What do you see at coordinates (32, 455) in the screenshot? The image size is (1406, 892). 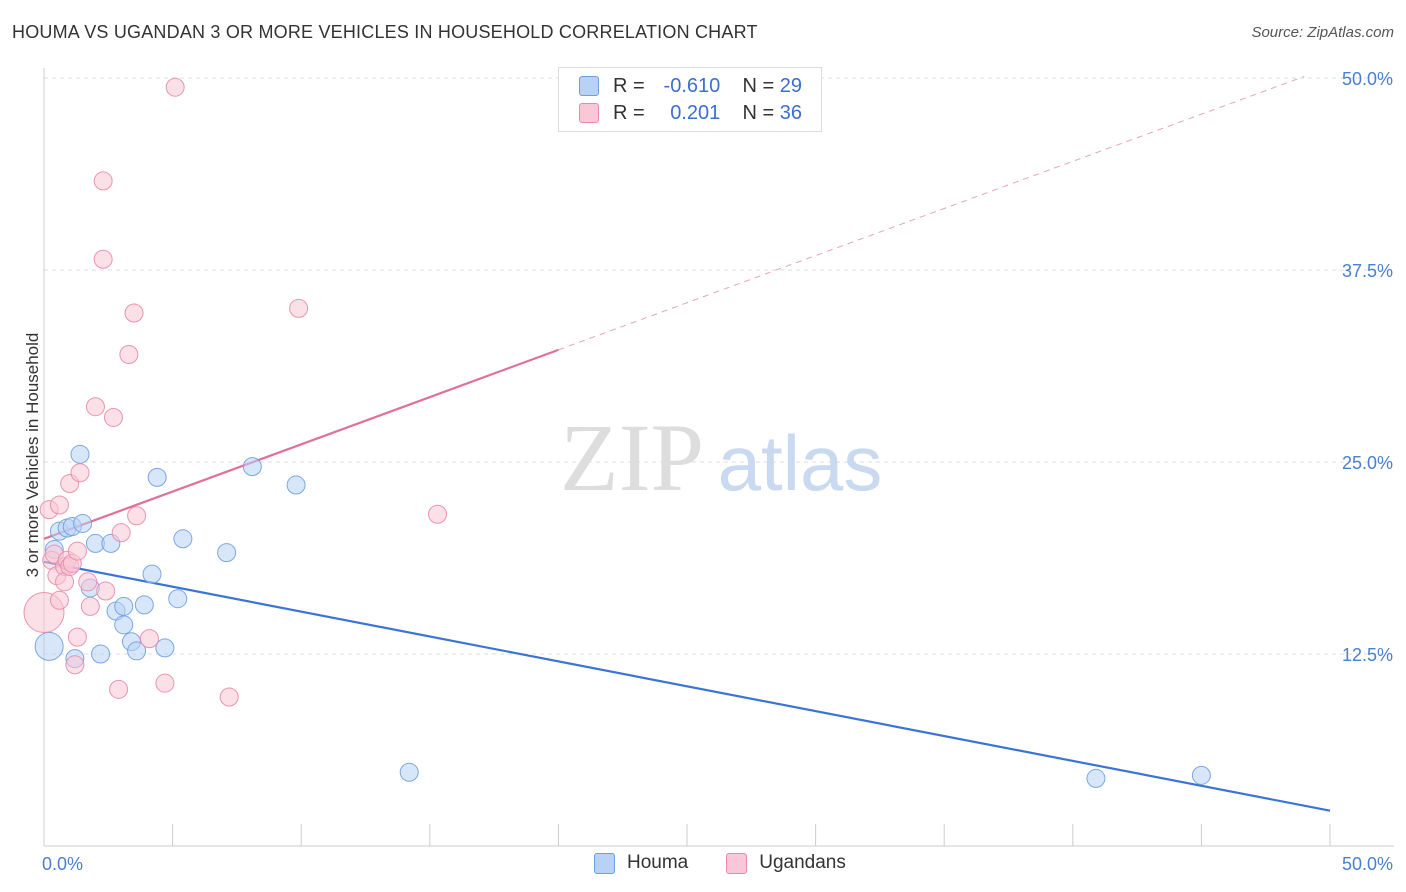 I see `y-axis-label: 3 or more Vehicles in Household` at bounding box center [32, 455].